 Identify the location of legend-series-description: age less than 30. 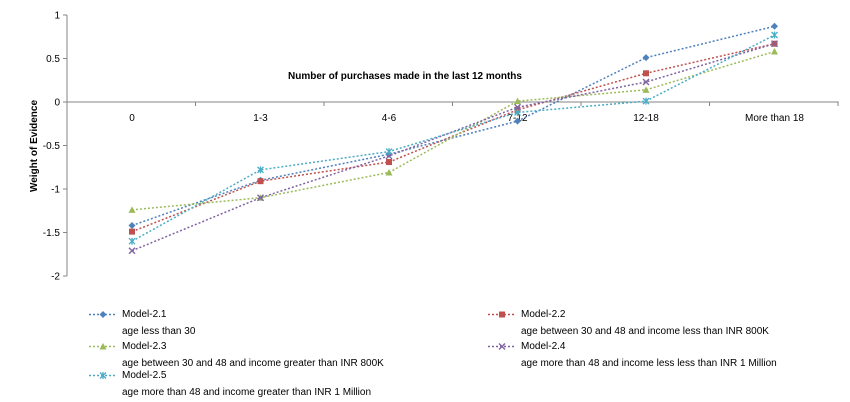
(159, 331).